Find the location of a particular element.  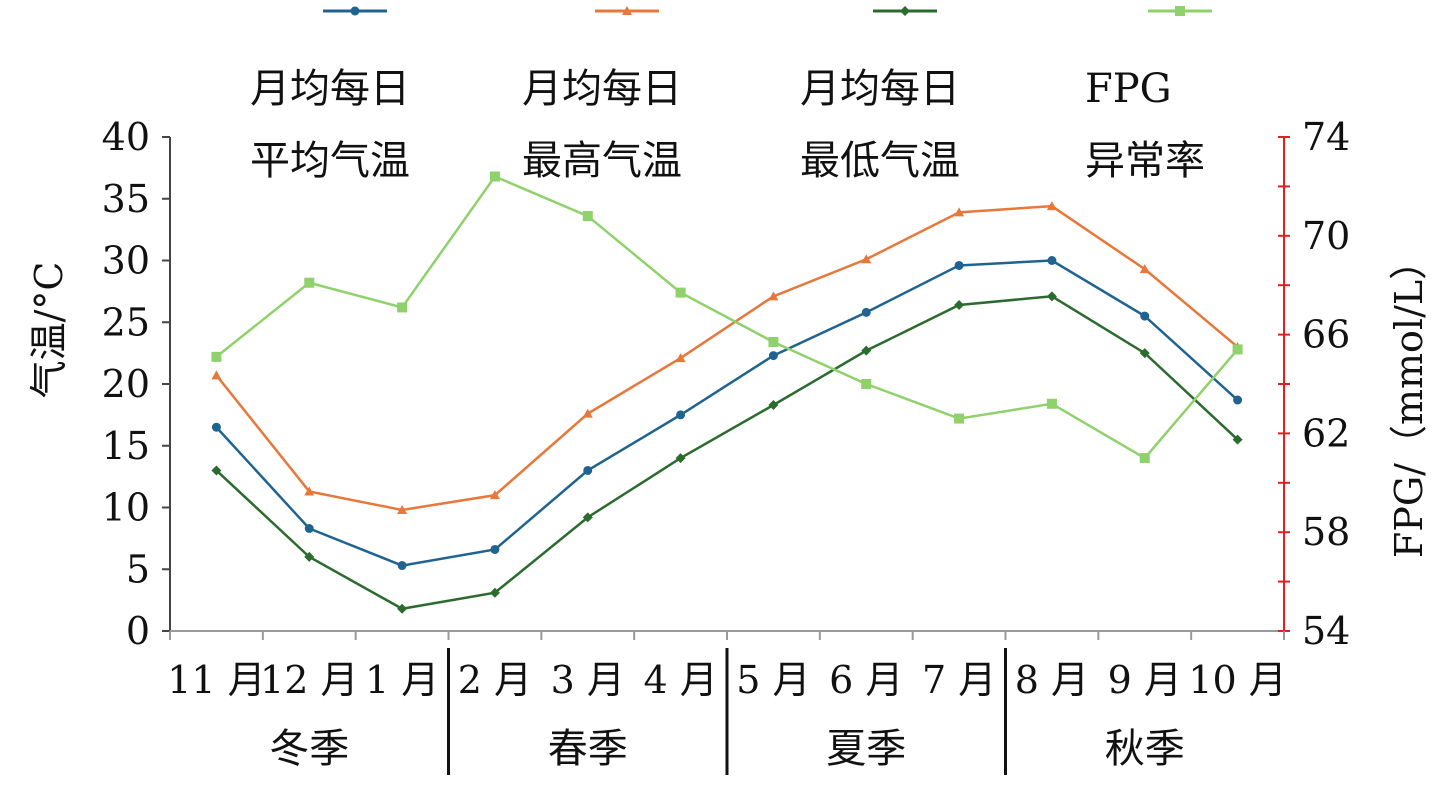

left-tick-label: 15 is located at coordinates (126, 446).